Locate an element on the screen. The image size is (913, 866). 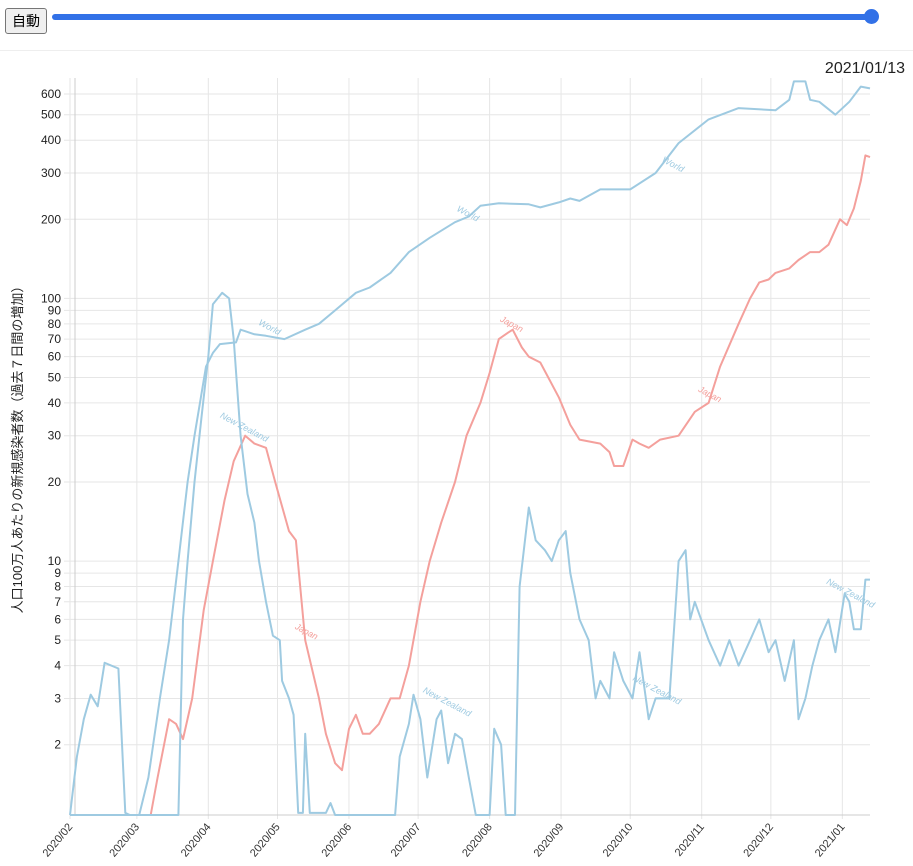
y-tick-label: 10 is located at coordinates (55, 561).